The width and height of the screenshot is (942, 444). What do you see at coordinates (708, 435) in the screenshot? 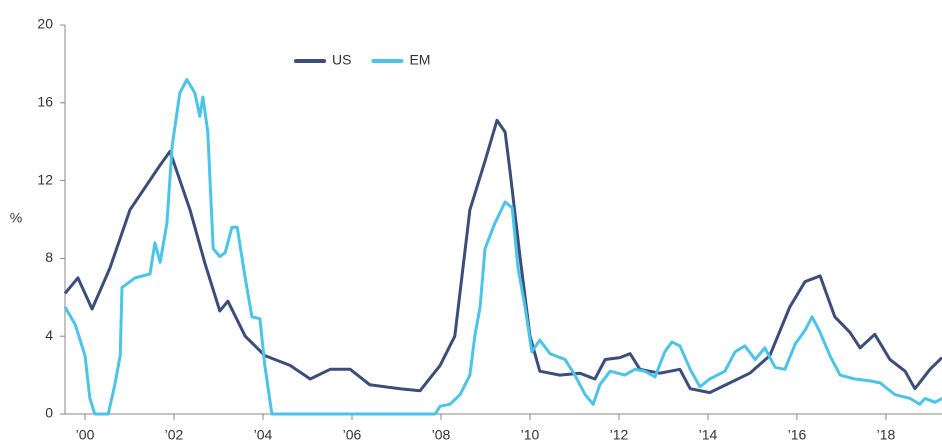
I see `x-tick-label: ’14` at bounding box center [708, 435].